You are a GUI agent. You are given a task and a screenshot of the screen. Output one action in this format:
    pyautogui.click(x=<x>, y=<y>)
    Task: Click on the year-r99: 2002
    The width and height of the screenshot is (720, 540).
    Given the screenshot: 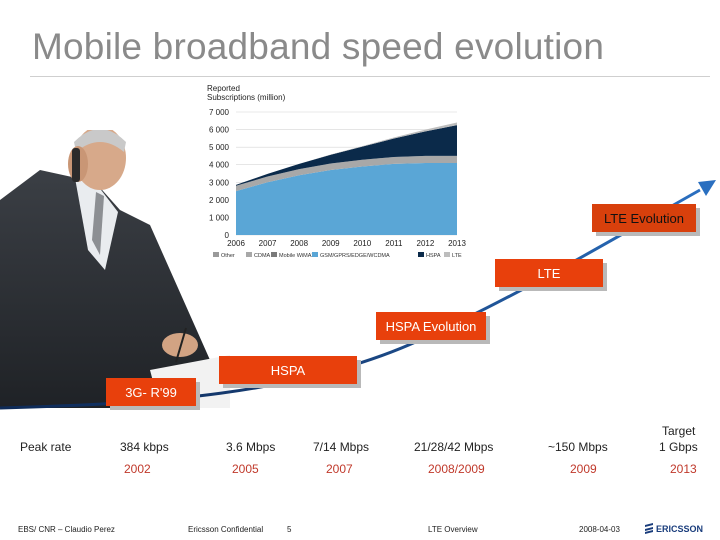 What is the action you would take?
    pyautogui.click(x=137, y=469)
    